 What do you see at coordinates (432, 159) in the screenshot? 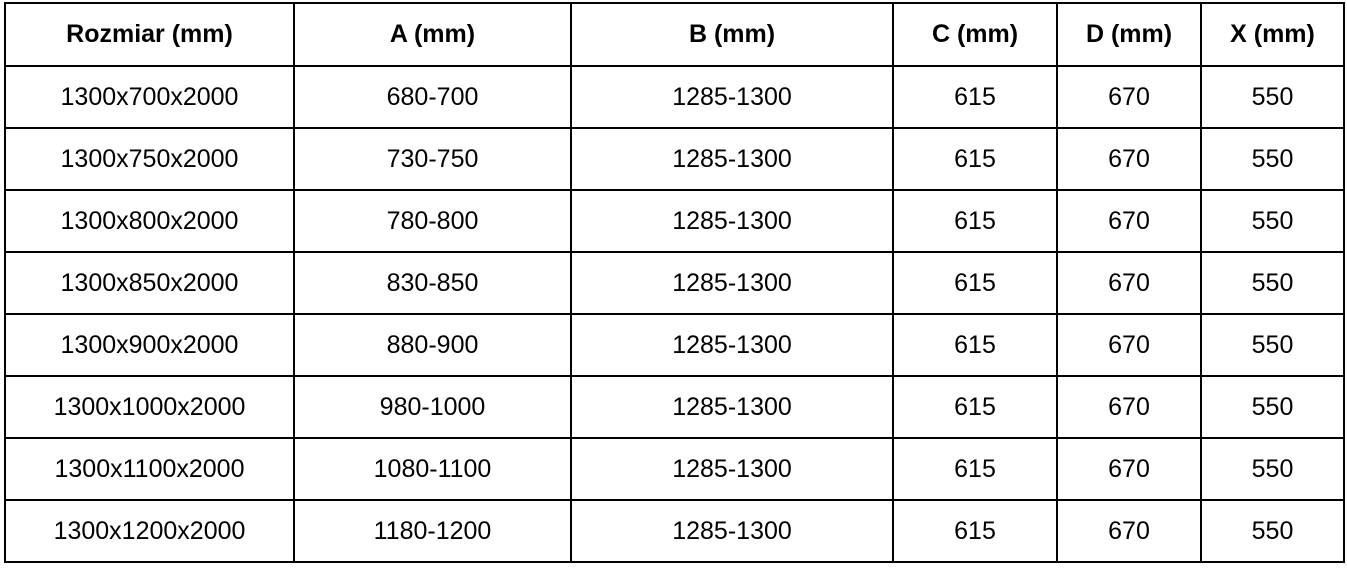
I see `cell-a: 730-750` at bounding box center [432, 159].